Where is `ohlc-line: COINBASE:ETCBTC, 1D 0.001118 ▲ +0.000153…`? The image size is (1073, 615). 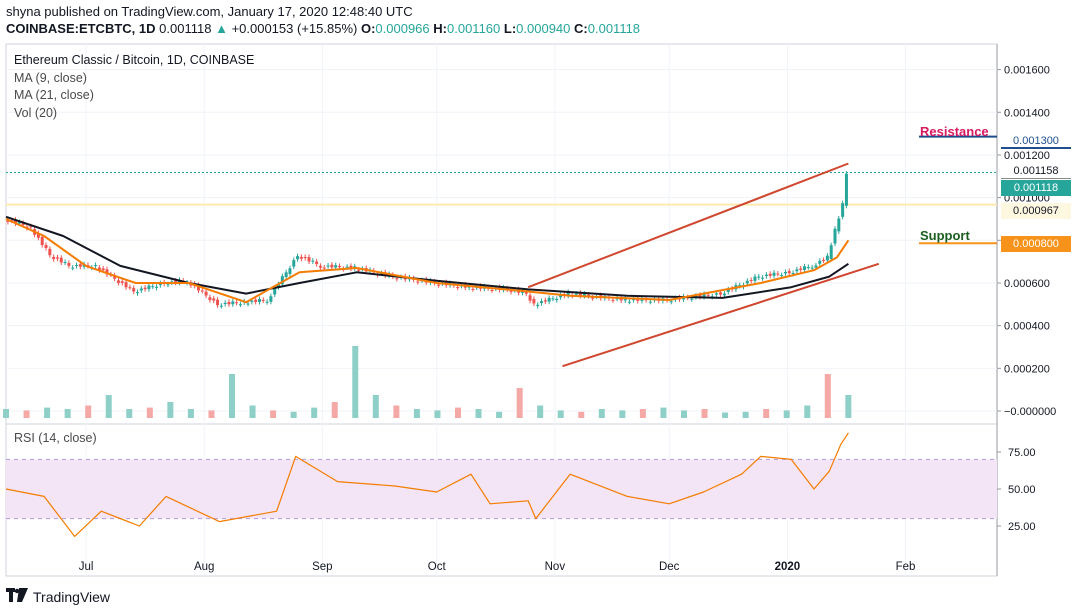
ohlc-line: COINBASE:ETCBTC, 1D 0.001118 ▲ +0.000153… is located at coordinates (323, 28).